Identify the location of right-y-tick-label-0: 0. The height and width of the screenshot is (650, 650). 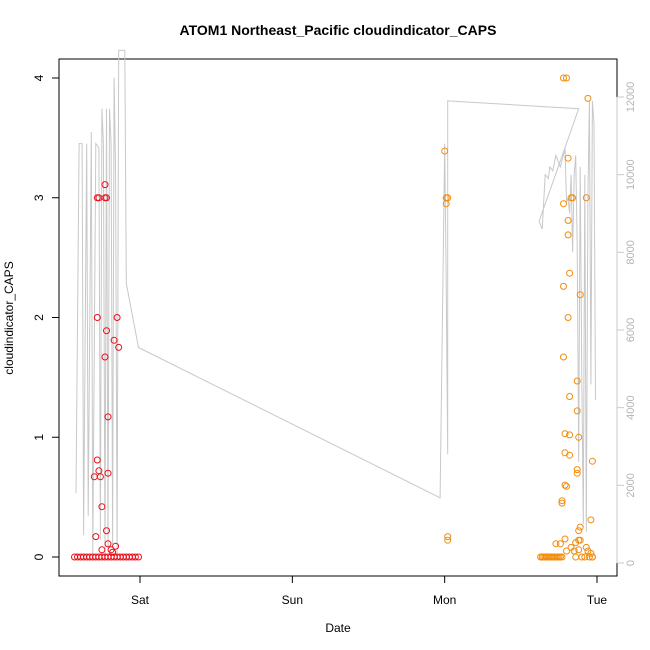
(631, 563).